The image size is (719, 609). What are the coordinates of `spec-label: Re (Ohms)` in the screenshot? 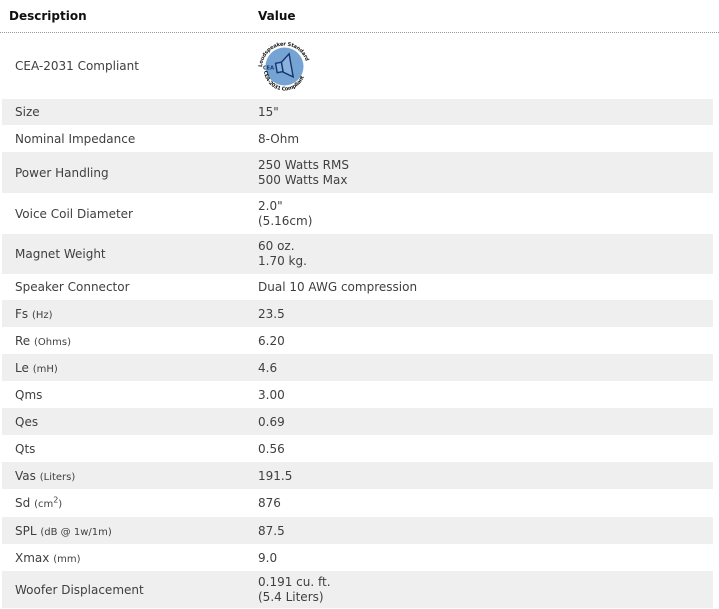 It's located at (129, 341).